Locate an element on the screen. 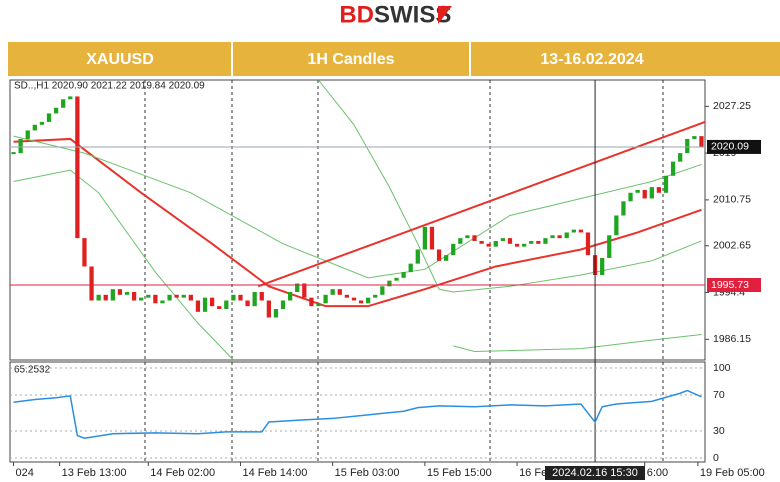 This screenshot has height=482, width=780. header-item: XAUUSD is located at coordinates (120, 59).